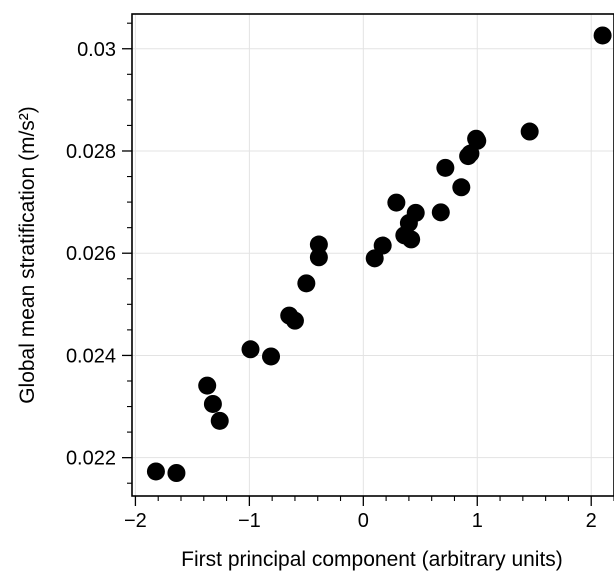 Image resolution: width=614 pixels, height=575 pixels. What do you see at coordinates (96, 50) in the screenshot?
I see `y-tick-label: 0.03` at bounding box center [96, 50].